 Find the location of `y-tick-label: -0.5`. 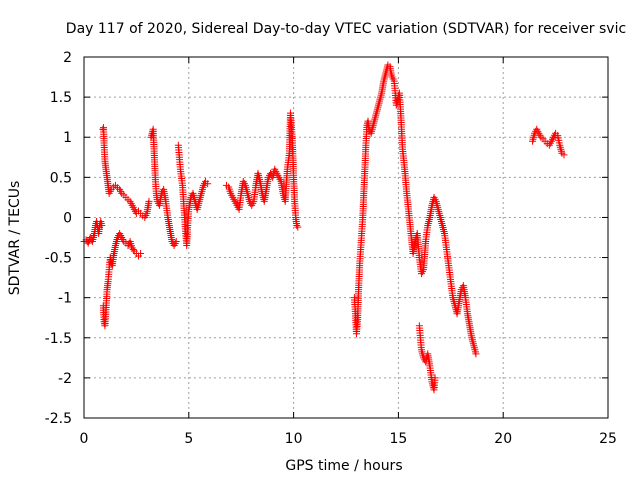

y-tick-label: -0.5 is located at coordinates (58, 259).